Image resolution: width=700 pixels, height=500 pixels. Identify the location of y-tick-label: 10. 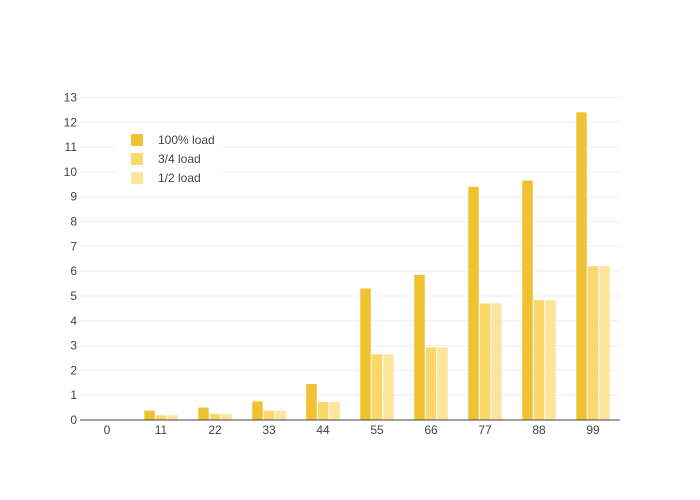
(71, 172).